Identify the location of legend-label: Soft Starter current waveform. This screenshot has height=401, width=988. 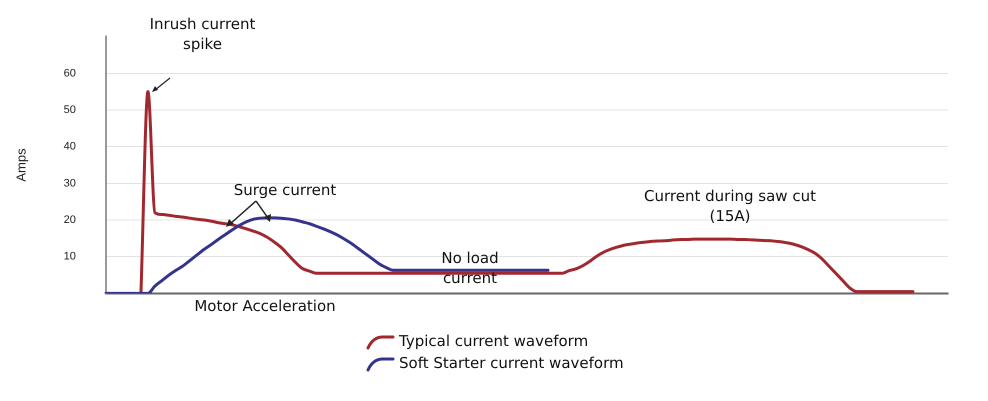
(511, 363).